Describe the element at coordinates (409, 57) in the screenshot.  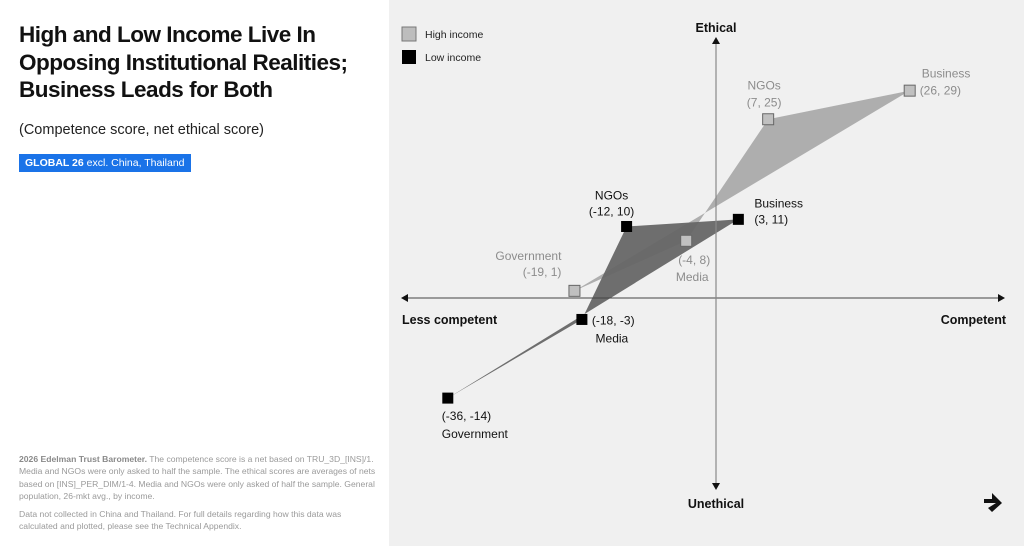
I see `legend-swatch-low-income` at that location.